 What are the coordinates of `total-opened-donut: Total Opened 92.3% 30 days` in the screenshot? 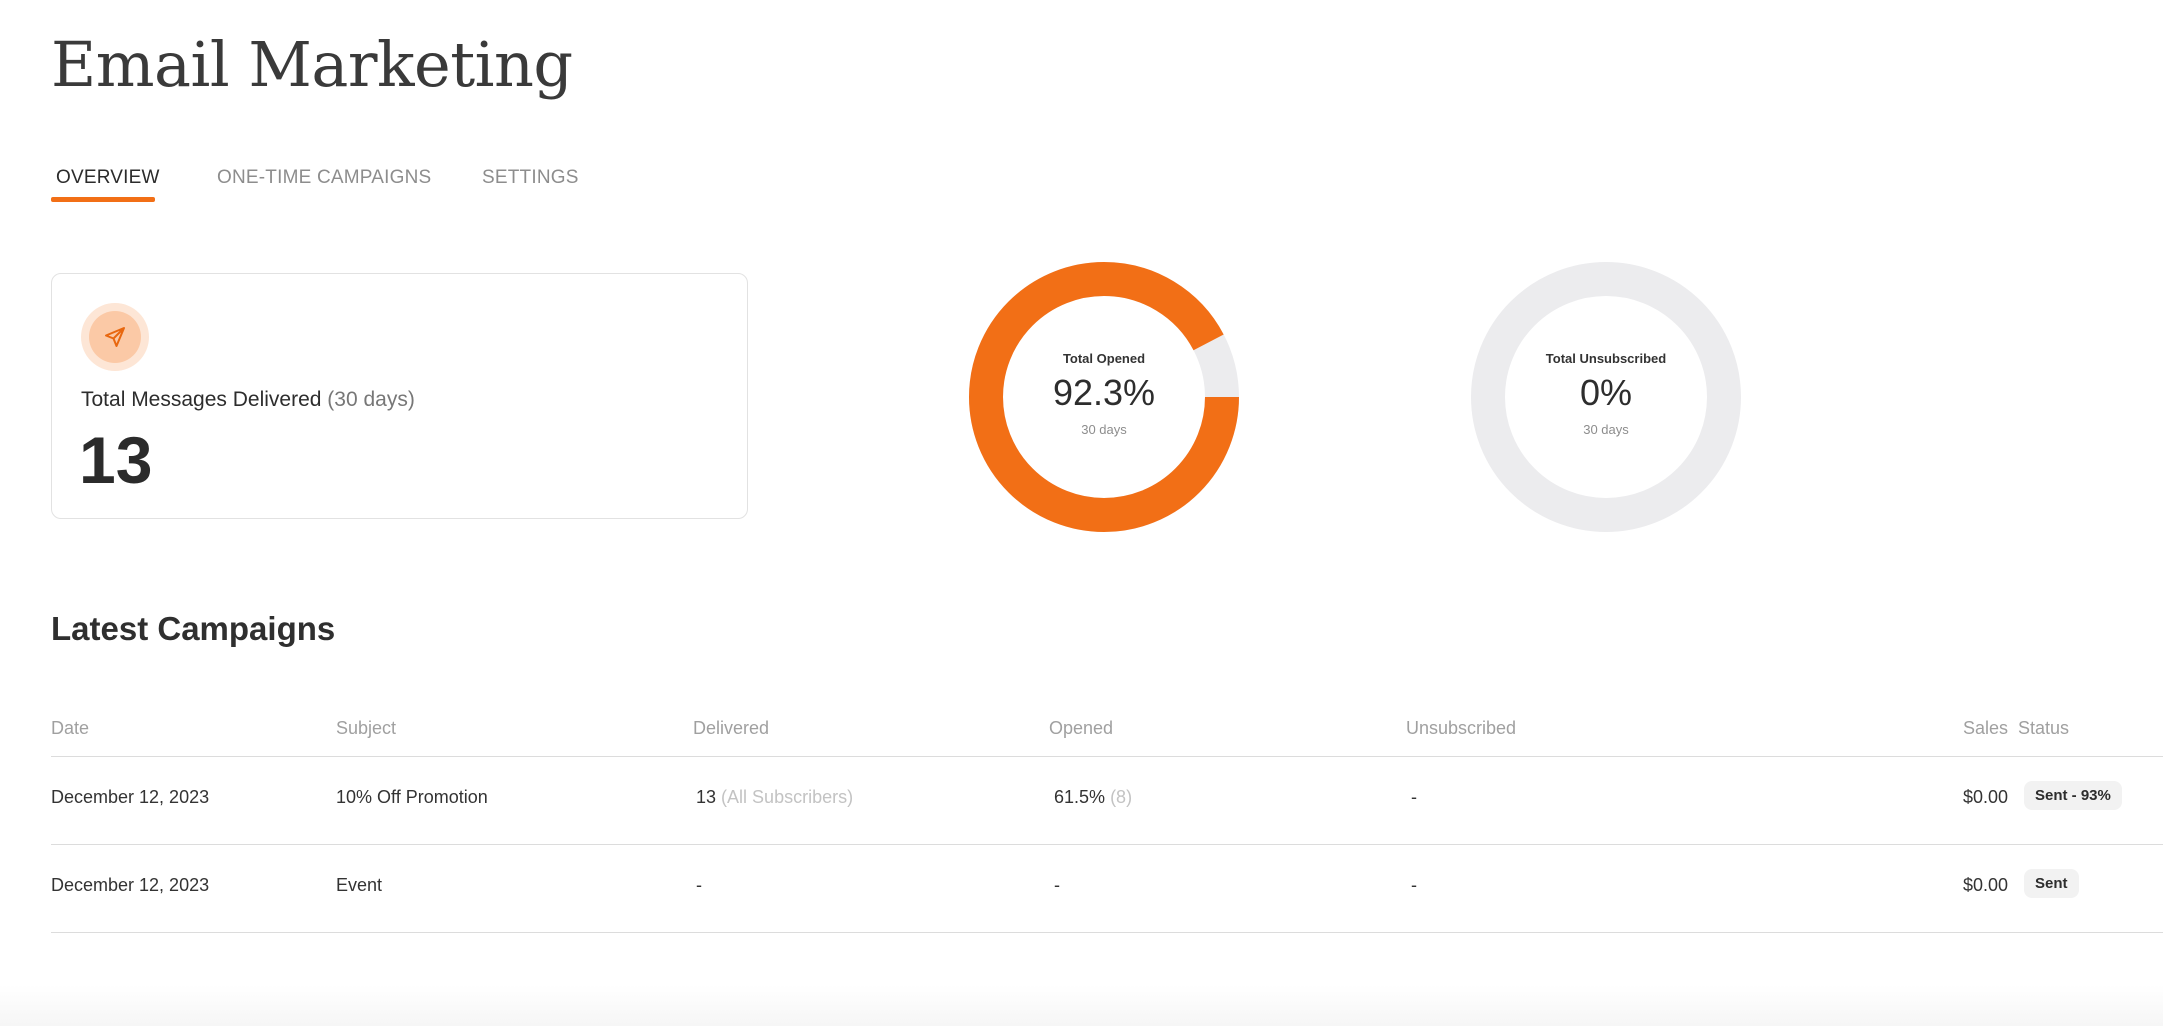 It's located at (1104, 397).